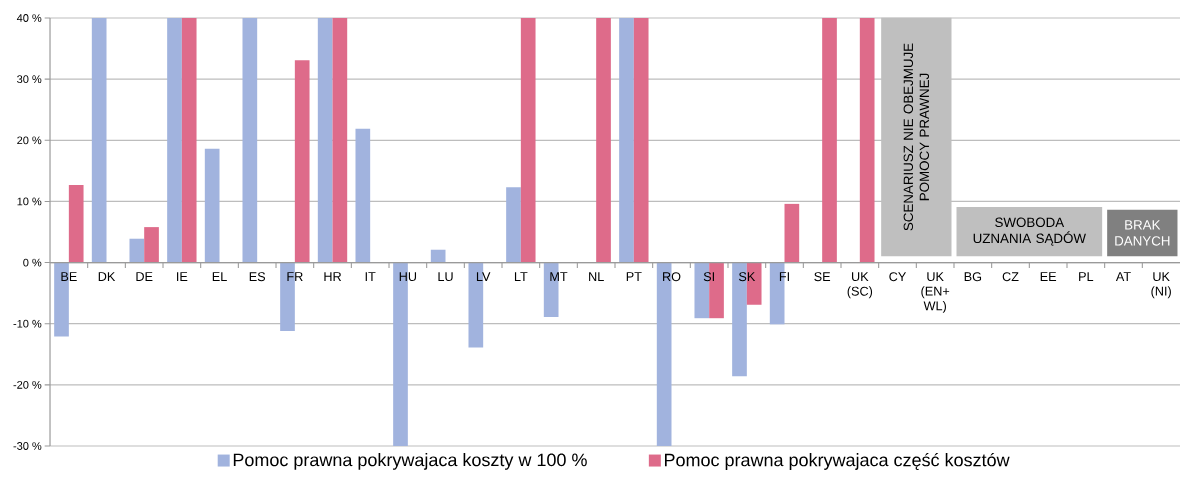 The height and width of the screenshot is (482, 1186). What do you see at coordinates (973, 277) in the screenshot?
I see `x-tick-label: BG` at bounding box center [973, 277].